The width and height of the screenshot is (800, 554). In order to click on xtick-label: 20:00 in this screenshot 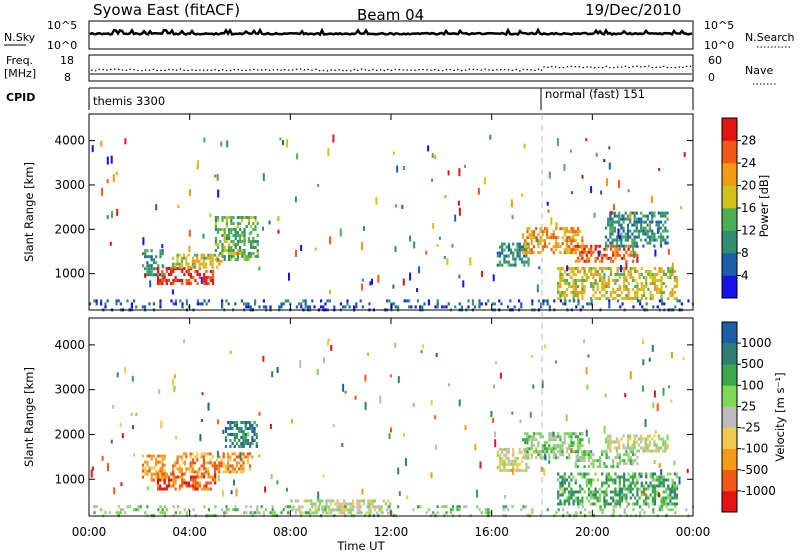, I will do `click(592, 532)`.